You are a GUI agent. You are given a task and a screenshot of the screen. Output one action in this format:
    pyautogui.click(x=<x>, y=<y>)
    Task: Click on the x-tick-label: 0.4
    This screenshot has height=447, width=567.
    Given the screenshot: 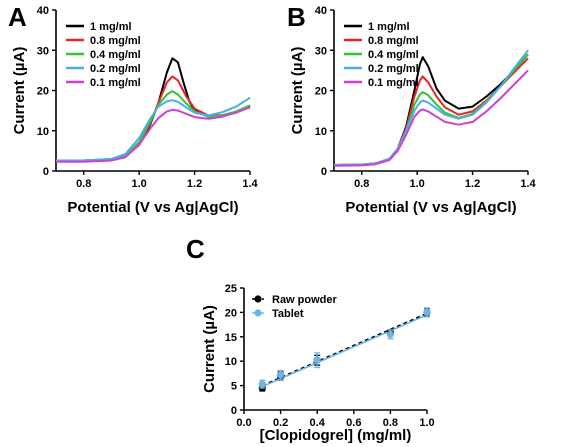 What is the action you would take?
    pyautogui.click(x=318, y=423)
    